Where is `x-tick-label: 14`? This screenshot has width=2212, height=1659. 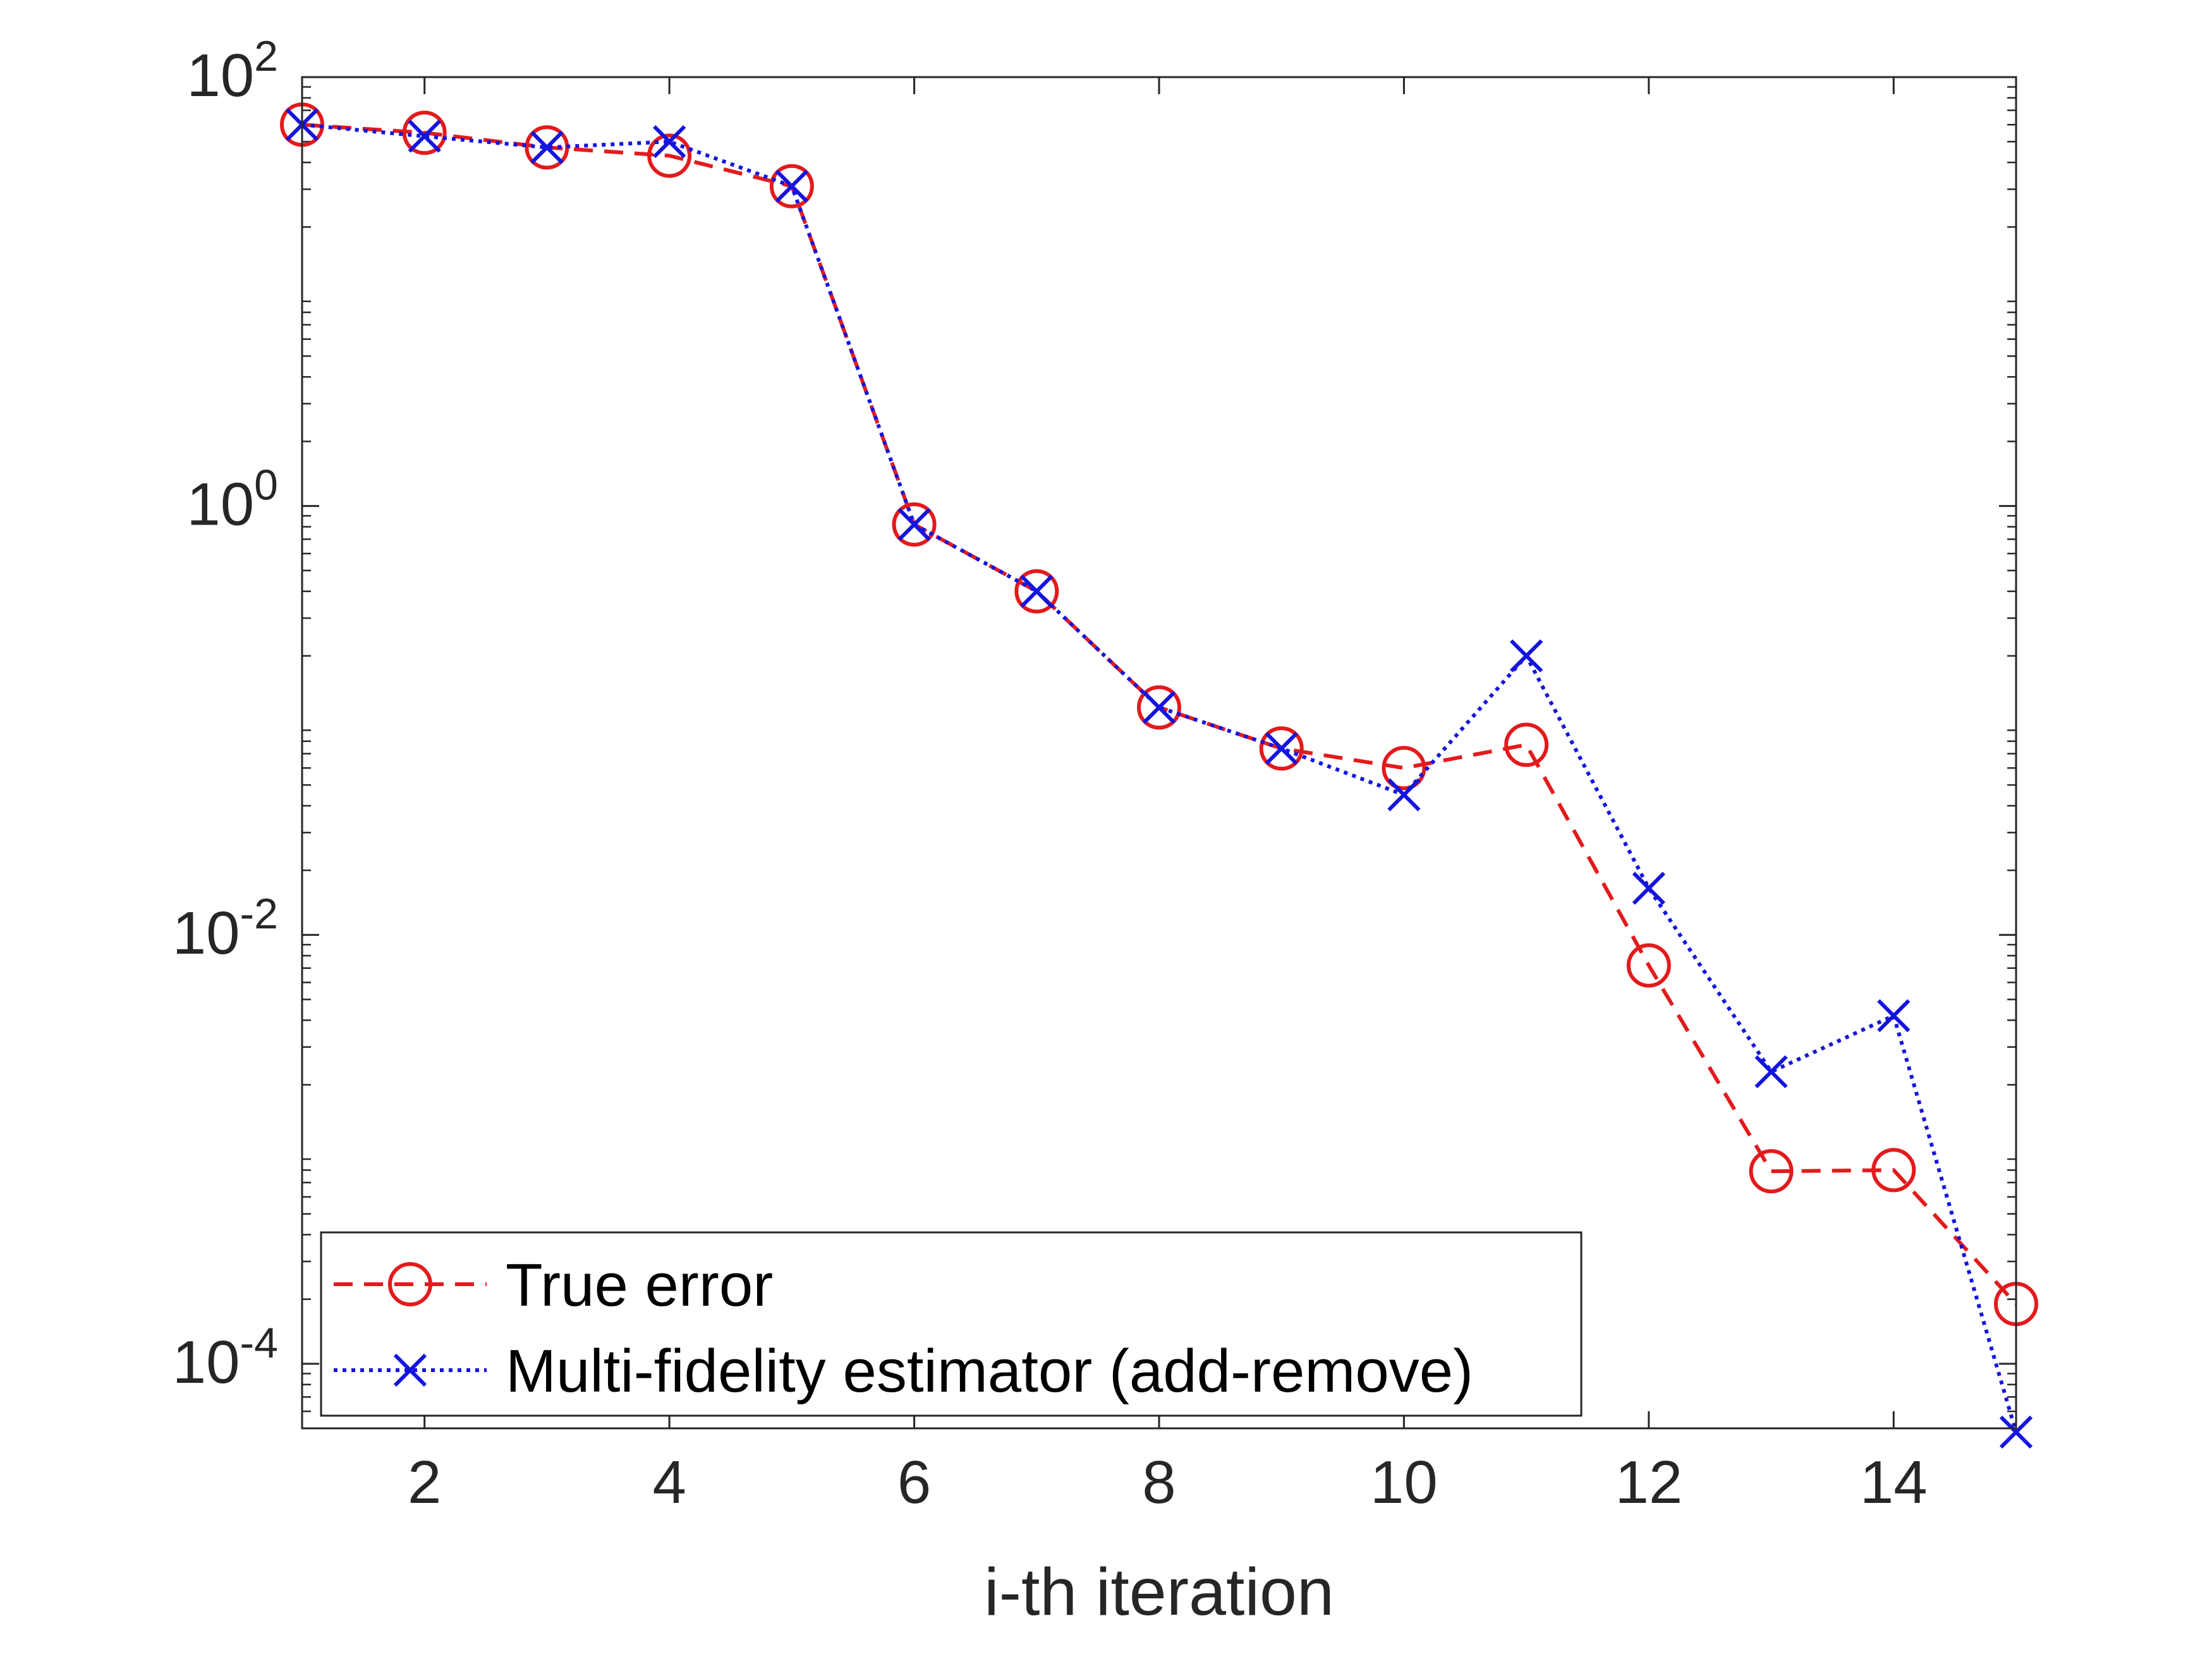 x-tick-label: 14 is located at coordinates (1894, 1482).